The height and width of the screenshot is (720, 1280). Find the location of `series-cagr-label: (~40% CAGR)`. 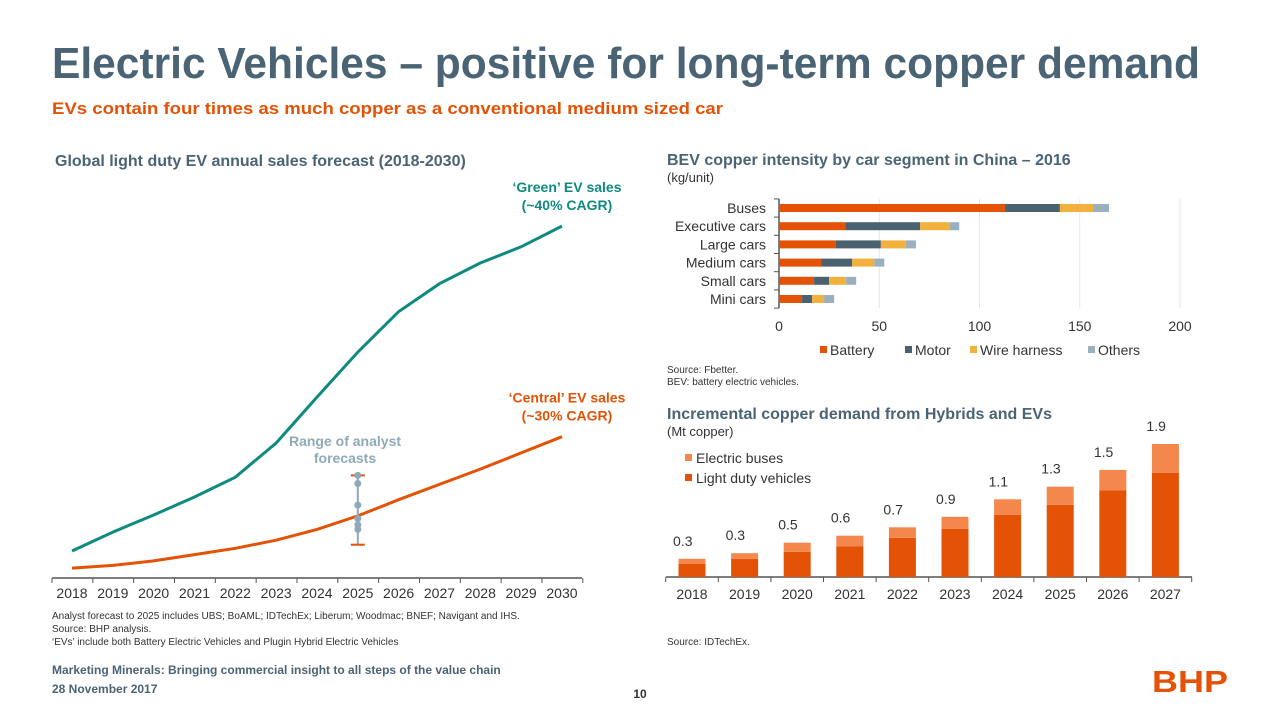

series-cagr-label: (~40% CAGR) is located at coordinates (567, 205).